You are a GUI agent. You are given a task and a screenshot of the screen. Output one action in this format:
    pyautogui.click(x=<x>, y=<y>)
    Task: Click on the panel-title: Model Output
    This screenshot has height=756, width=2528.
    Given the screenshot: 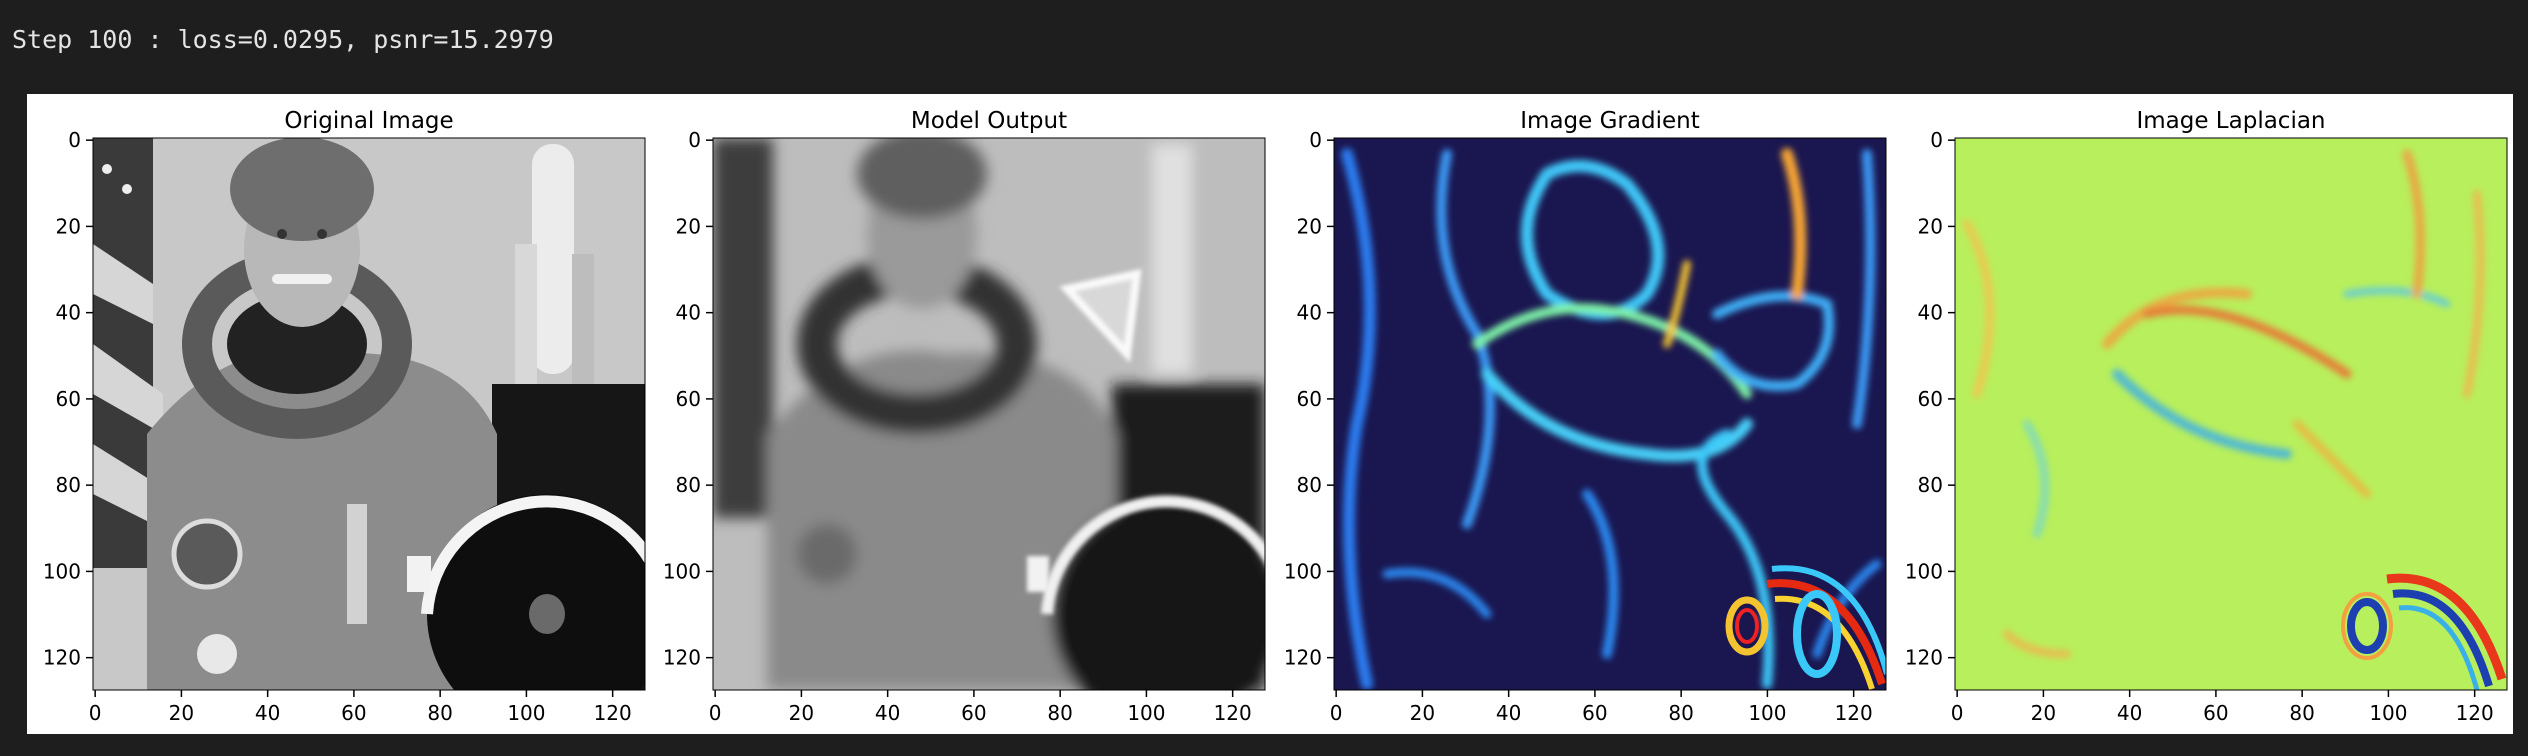 What is the action you would take?
    pyautogui.click(x=989, y=121)
    